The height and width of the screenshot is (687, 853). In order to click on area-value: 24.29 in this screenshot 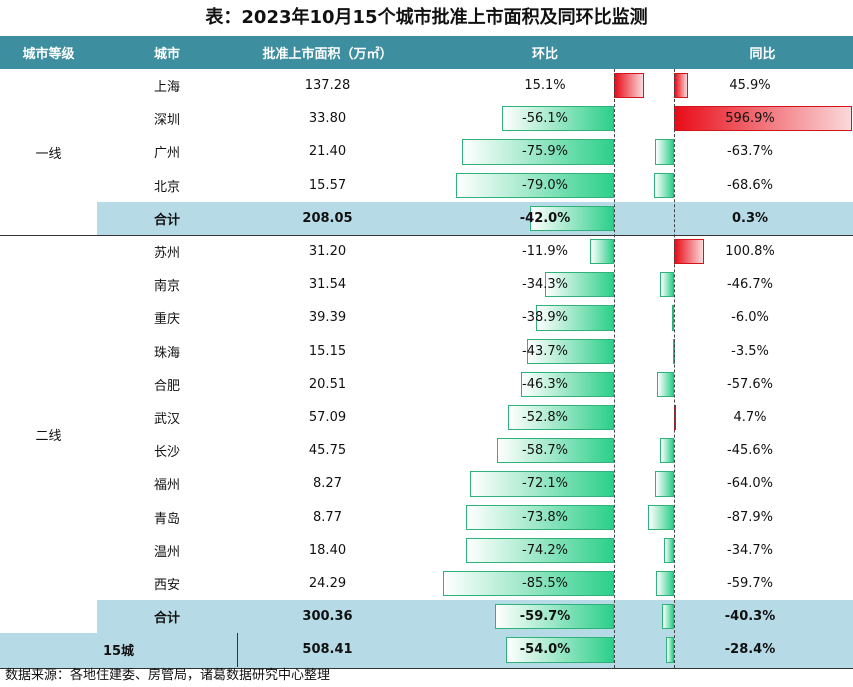, I will do `click(327, 584)`.